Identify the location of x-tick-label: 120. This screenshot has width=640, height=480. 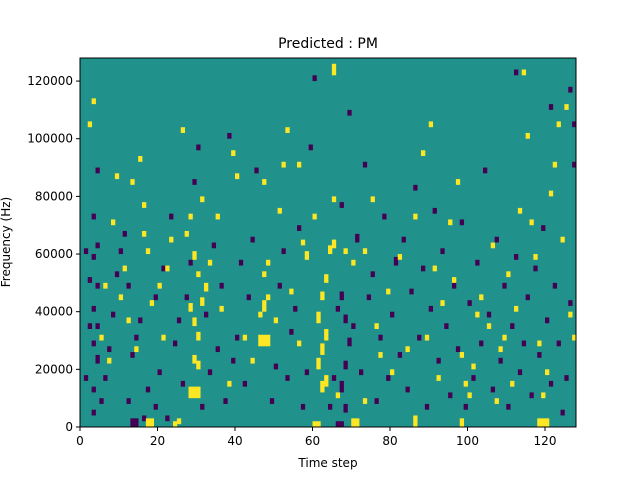
(545, 441).